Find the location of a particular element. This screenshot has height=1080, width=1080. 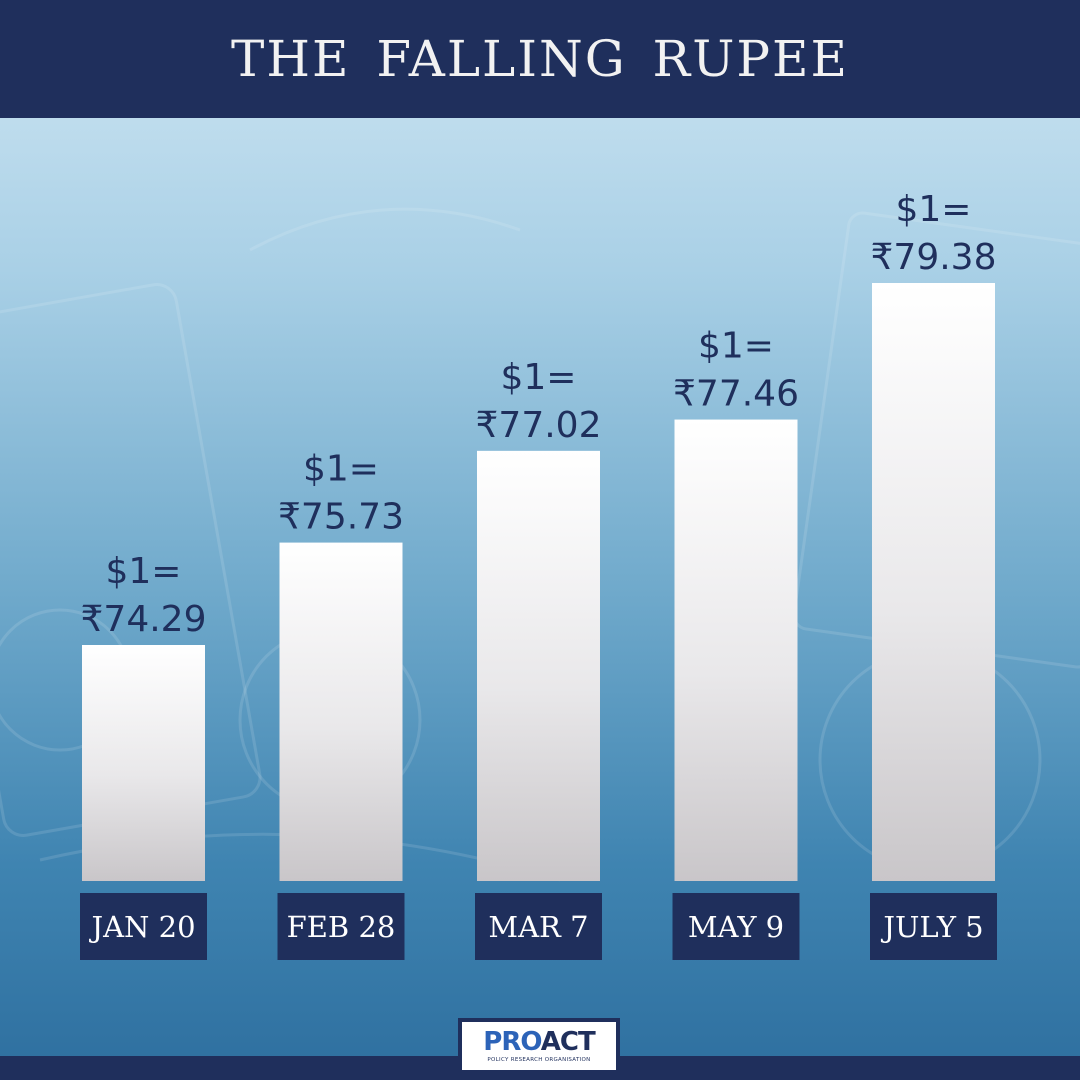

value-label: ₹79.38 is located at coordinates (934, 257).